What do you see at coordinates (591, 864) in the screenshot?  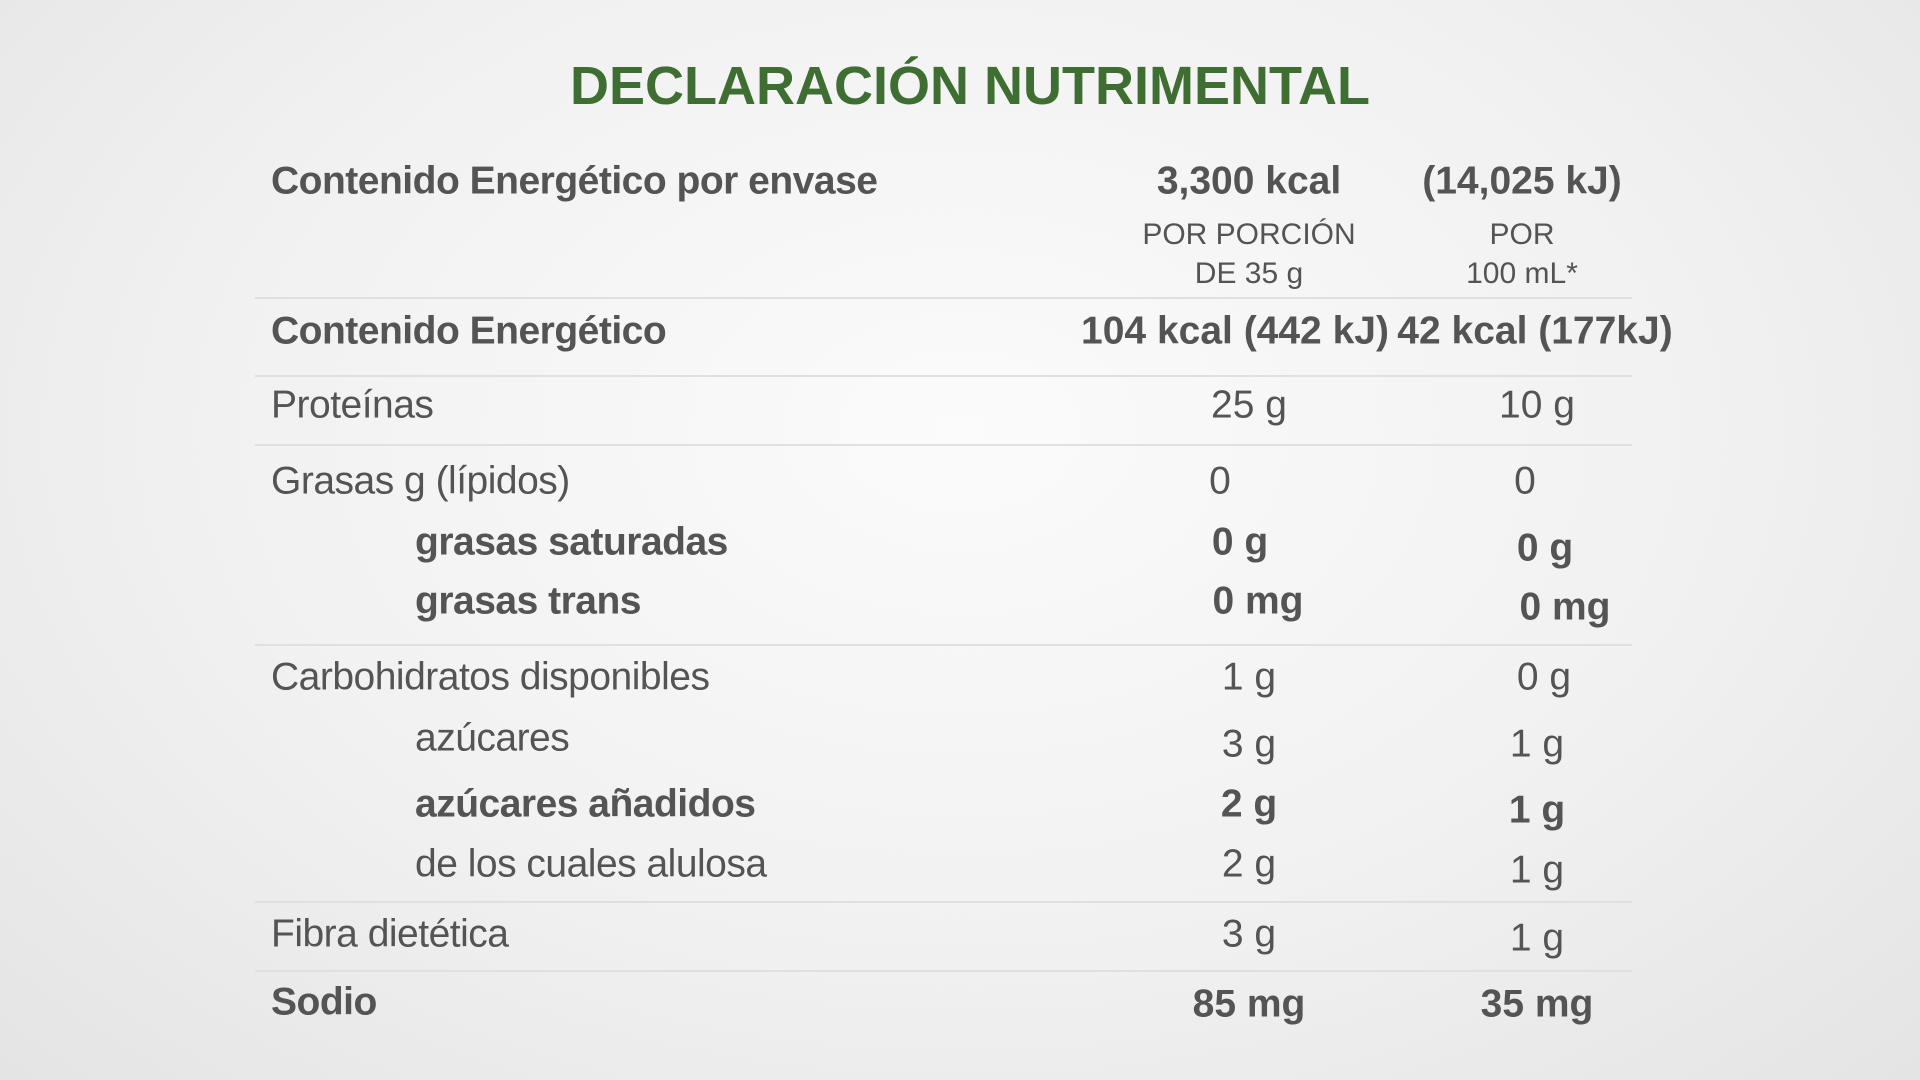 I see `row-label-allulose: de los cuales alulosa` at bounding box center [591, 864].